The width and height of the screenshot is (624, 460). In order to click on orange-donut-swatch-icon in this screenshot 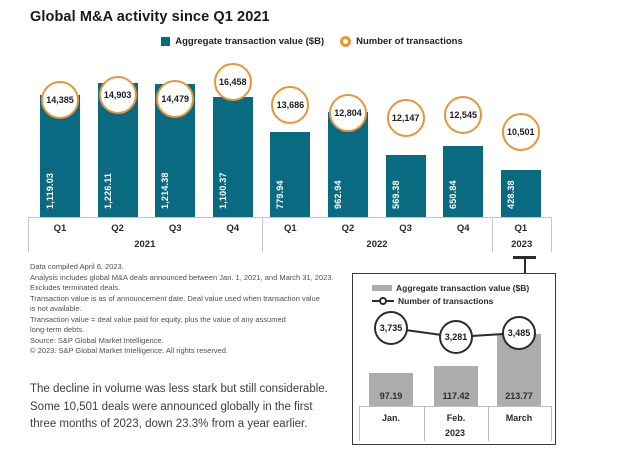, I will do `click(346, 41)`.